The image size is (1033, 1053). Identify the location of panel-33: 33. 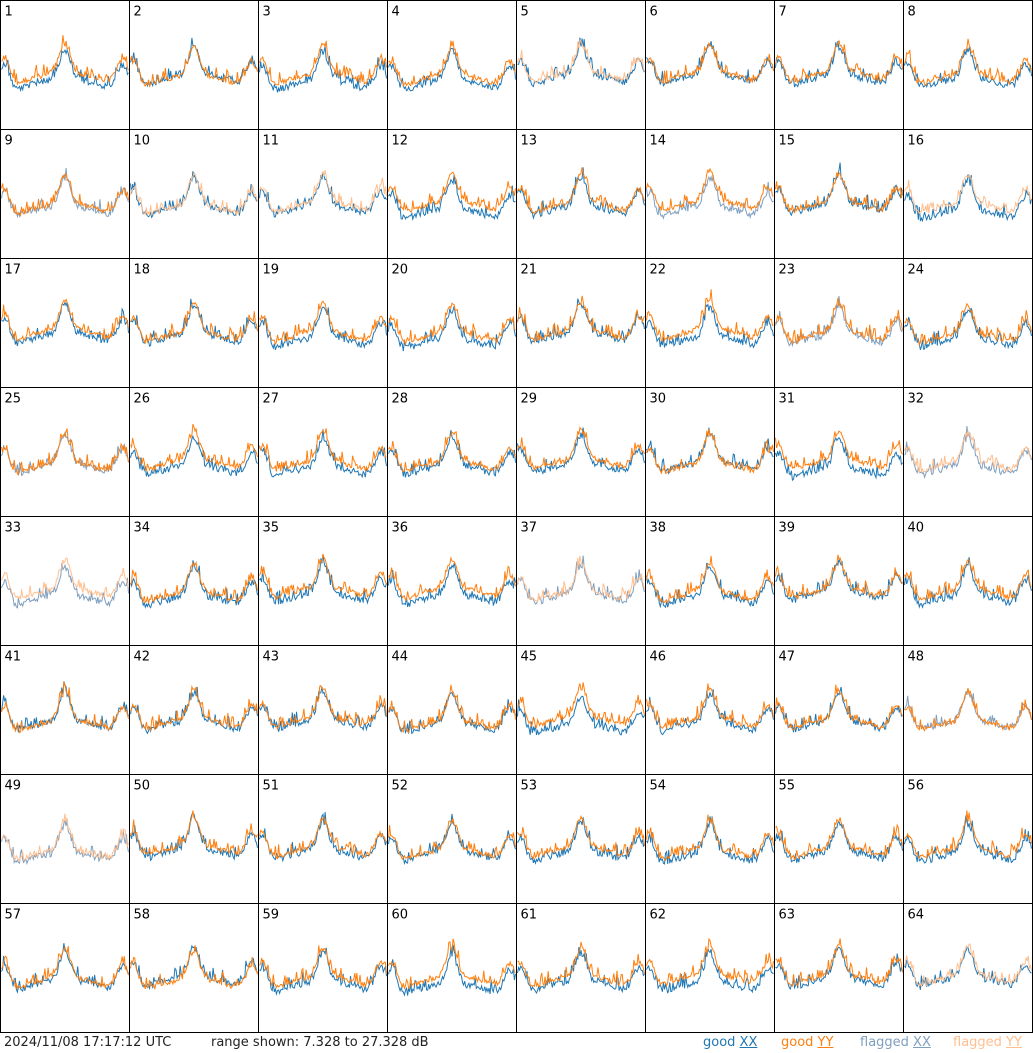
(65, 581).